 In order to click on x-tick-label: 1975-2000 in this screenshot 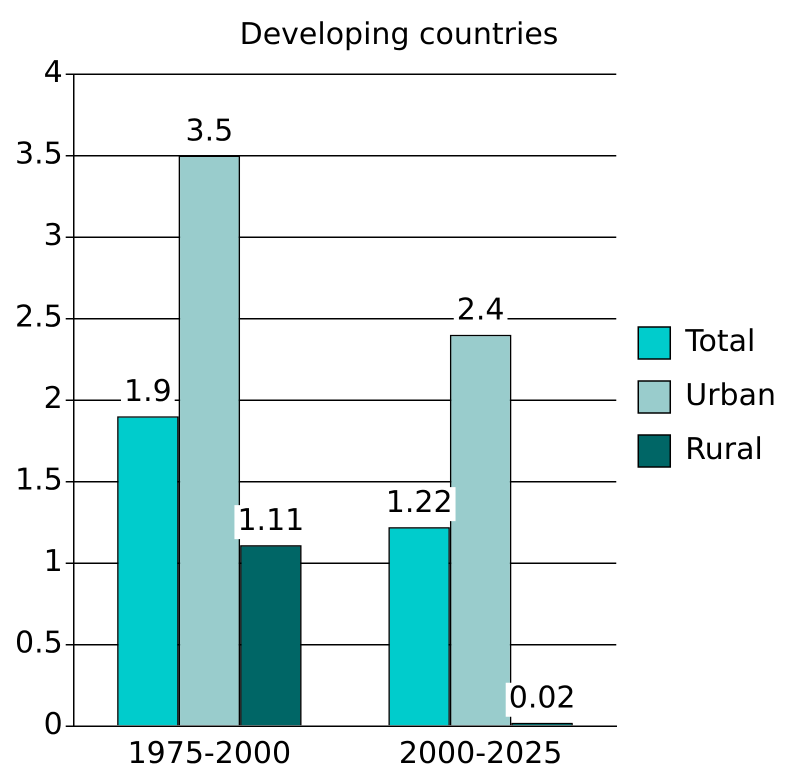, I will do `click(210, 753)`.